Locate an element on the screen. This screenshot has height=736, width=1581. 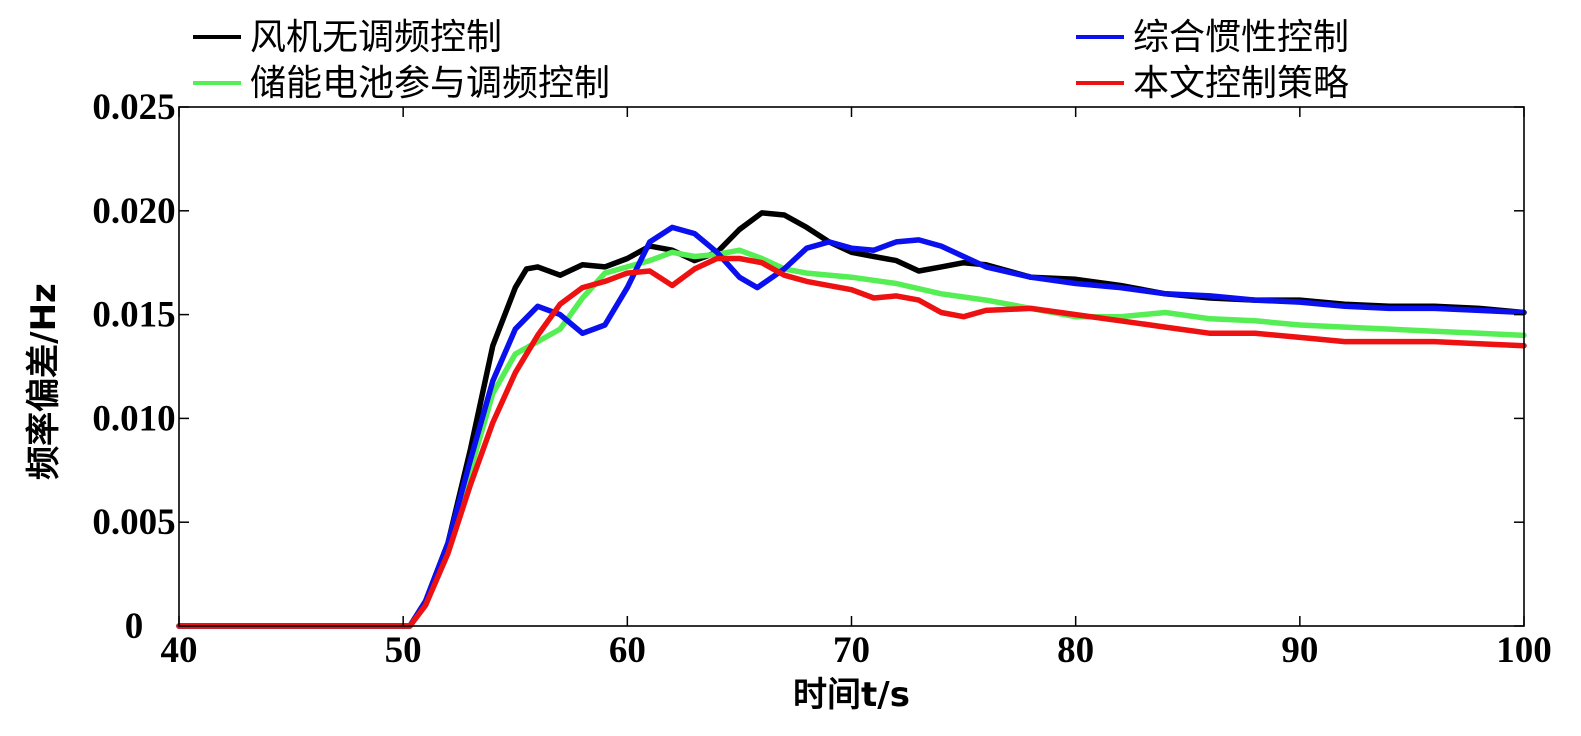
x-tick-label: 40 is located at coordinates (179, 650).